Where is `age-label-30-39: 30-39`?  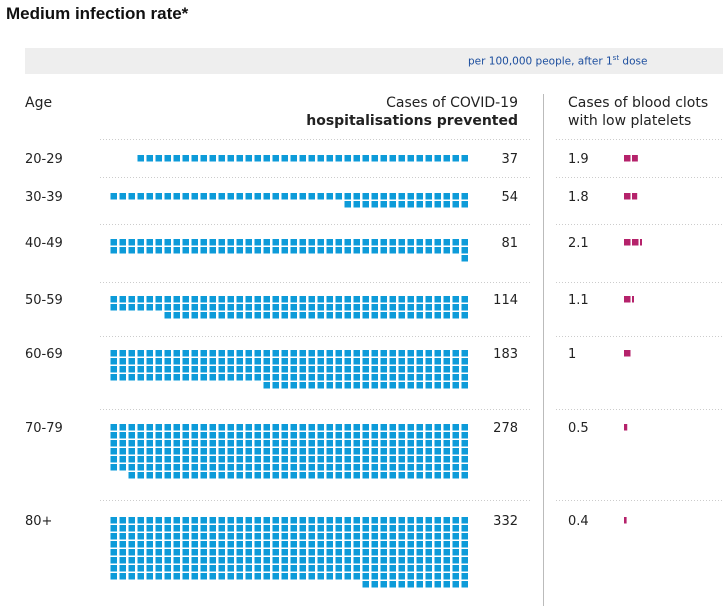
age-label-30-39: 30-39 is located at coordinates (44, 197).